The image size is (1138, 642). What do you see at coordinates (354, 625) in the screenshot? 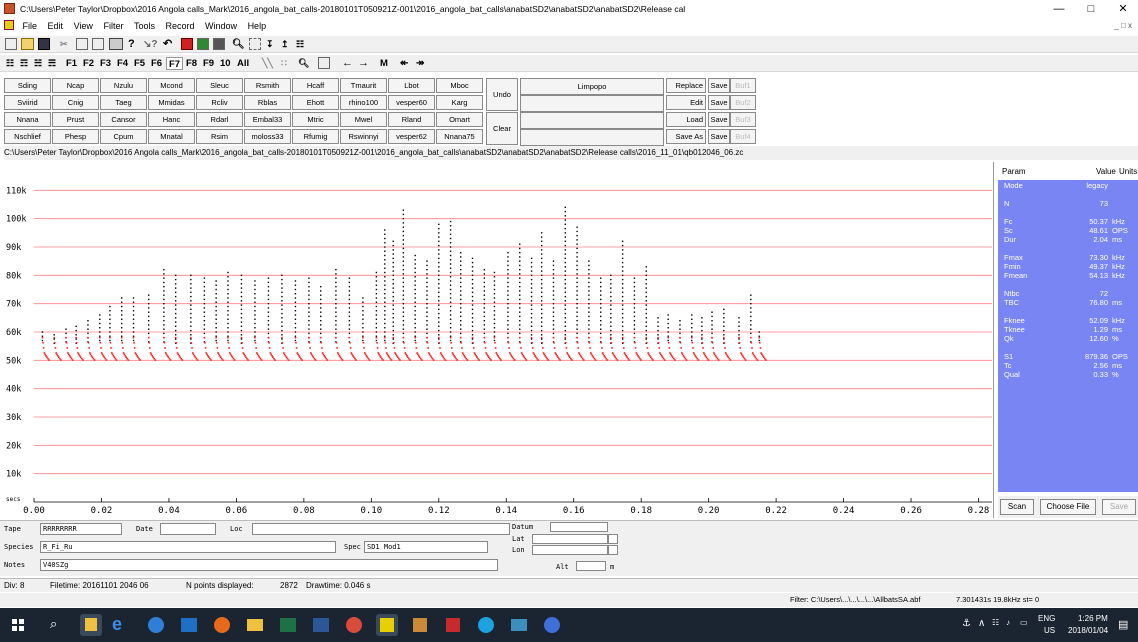
I see `chrome-icon` at bounding box center [354, 625].